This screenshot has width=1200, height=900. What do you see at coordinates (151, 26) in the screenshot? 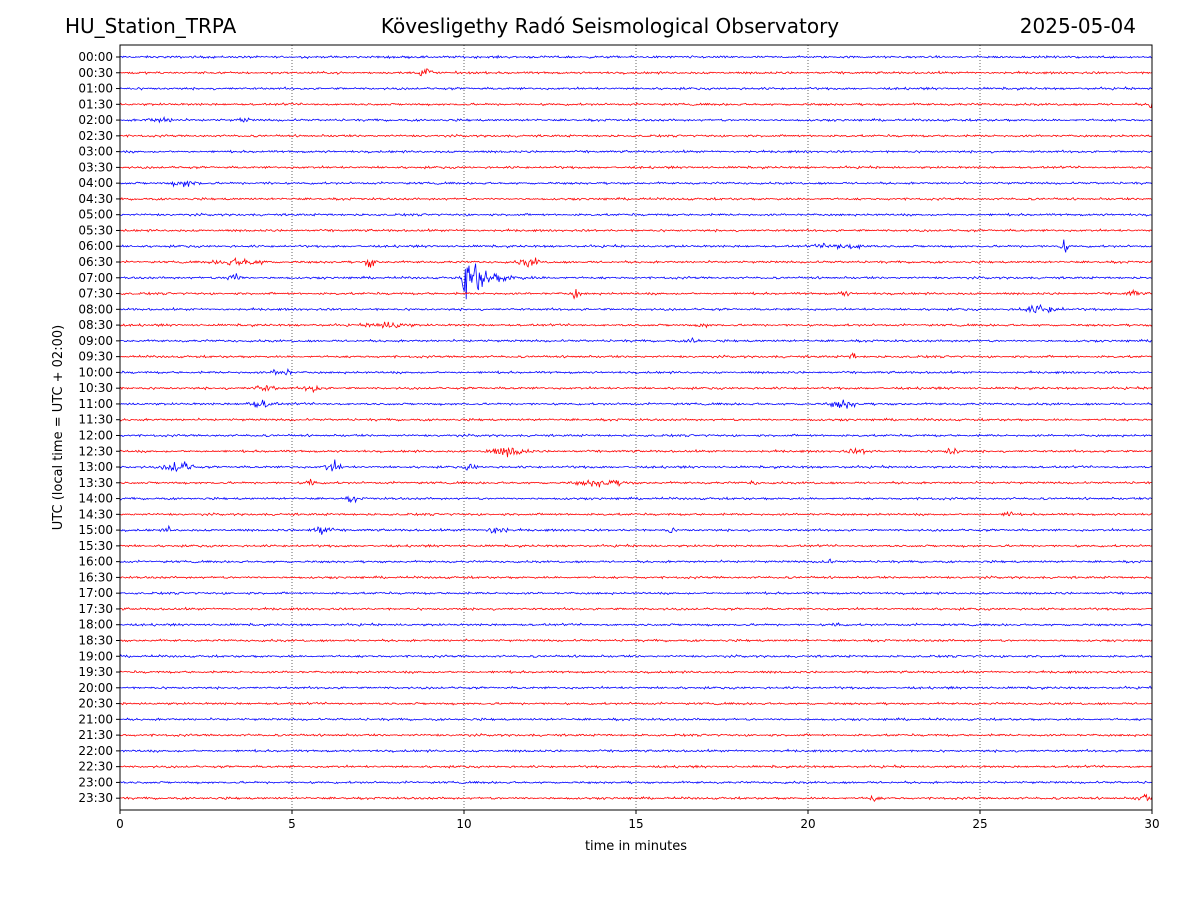
I see `station-name: HU_Station_TRPA` at bounding box center [151, 26].